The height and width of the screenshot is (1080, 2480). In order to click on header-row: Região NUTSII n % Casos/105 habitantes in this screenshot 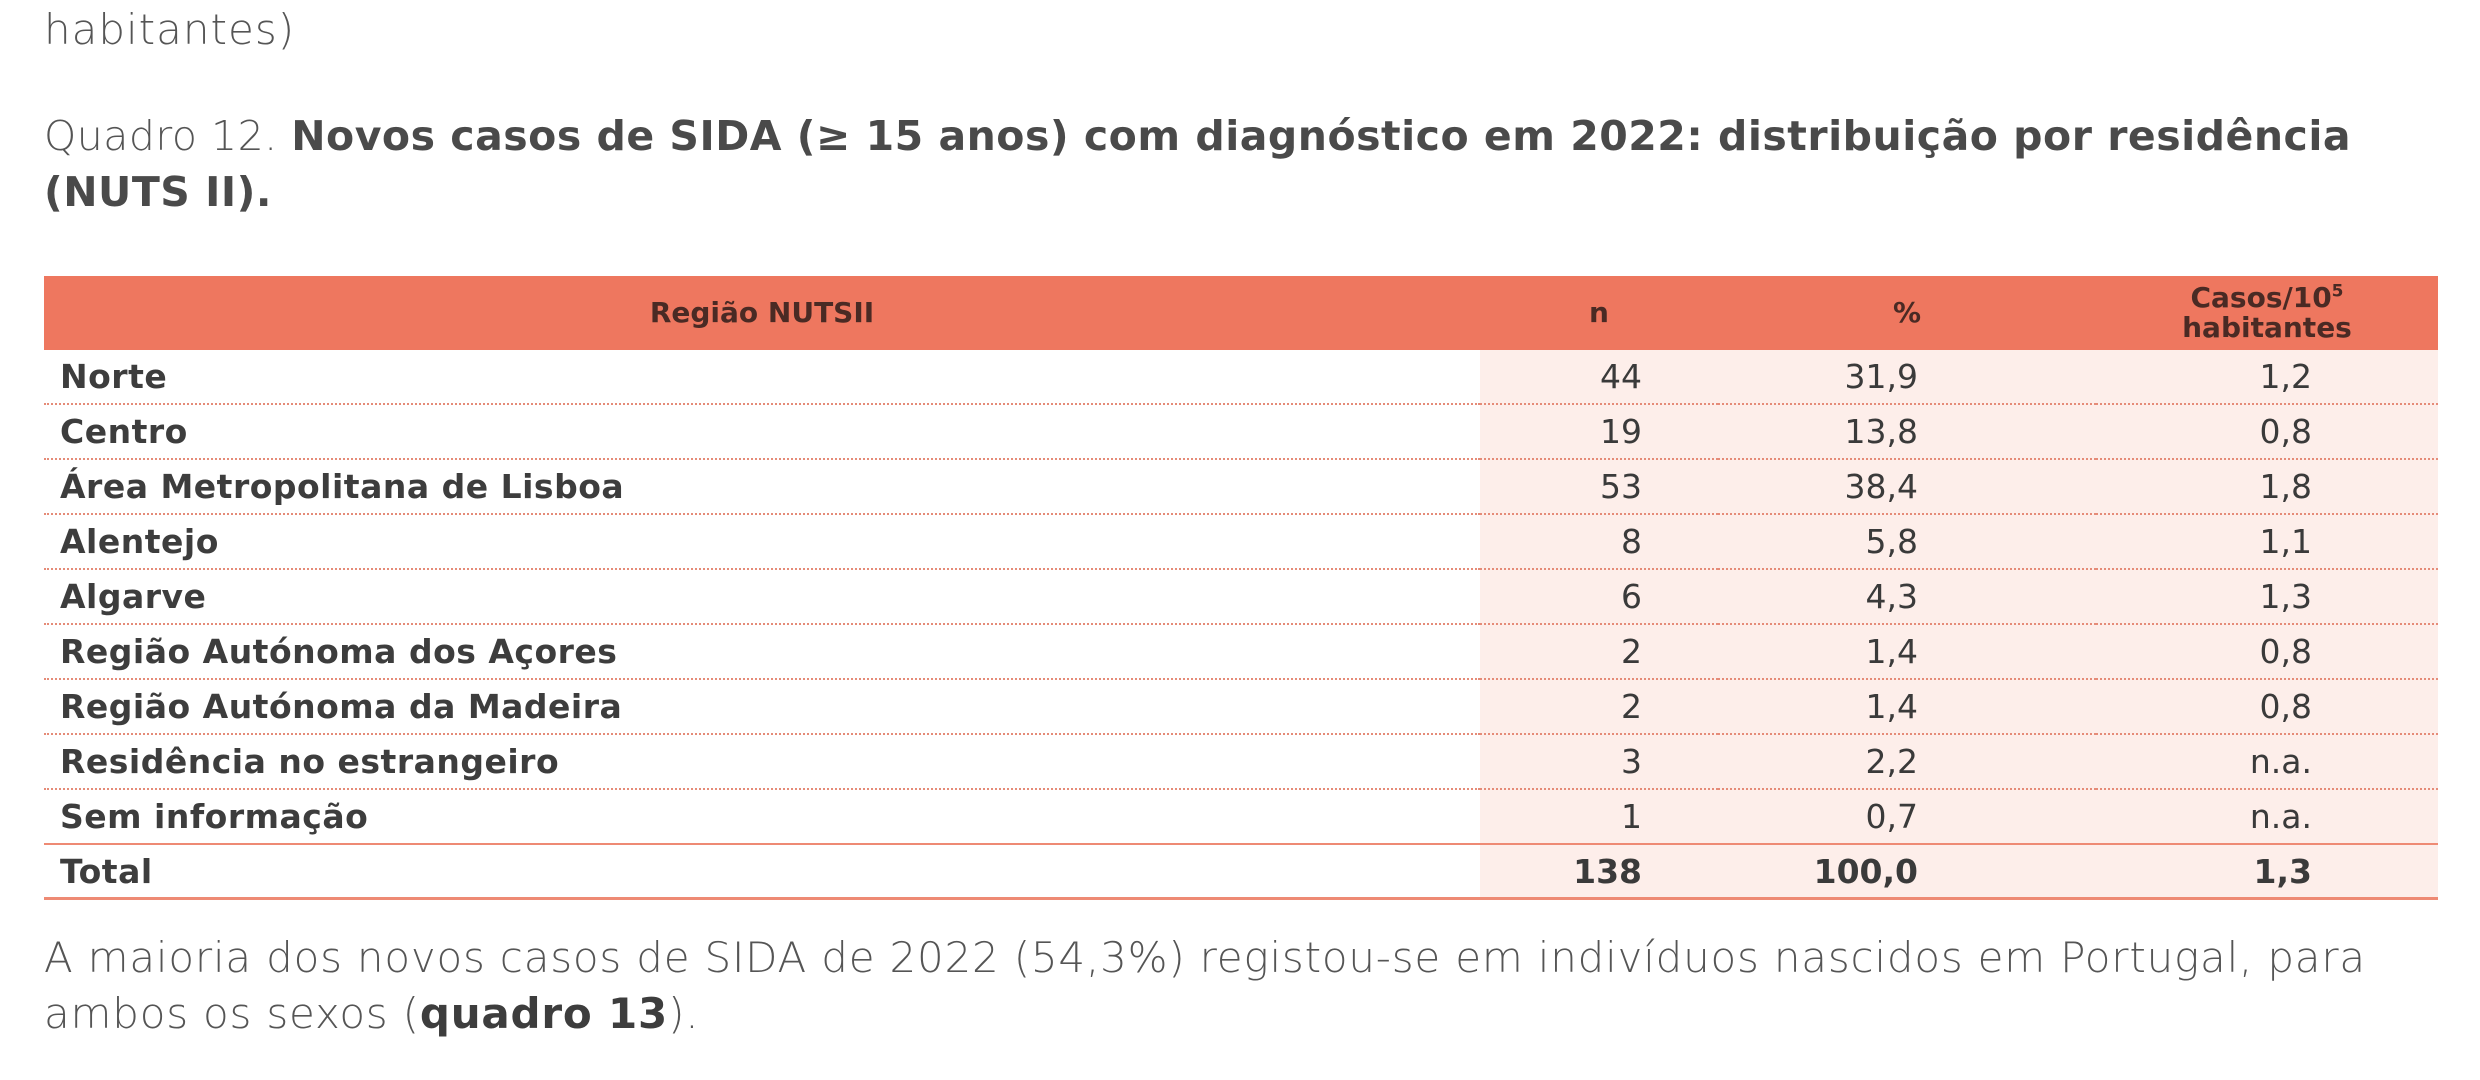, I will do `click(1241, 313)`.